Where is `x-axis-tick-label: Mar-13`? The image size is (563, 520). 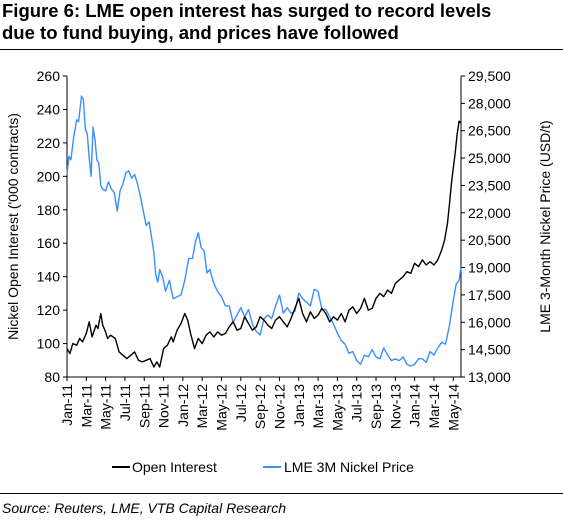
x-axis-tick-label: Mar-13 is located at coordinates (318, 406).